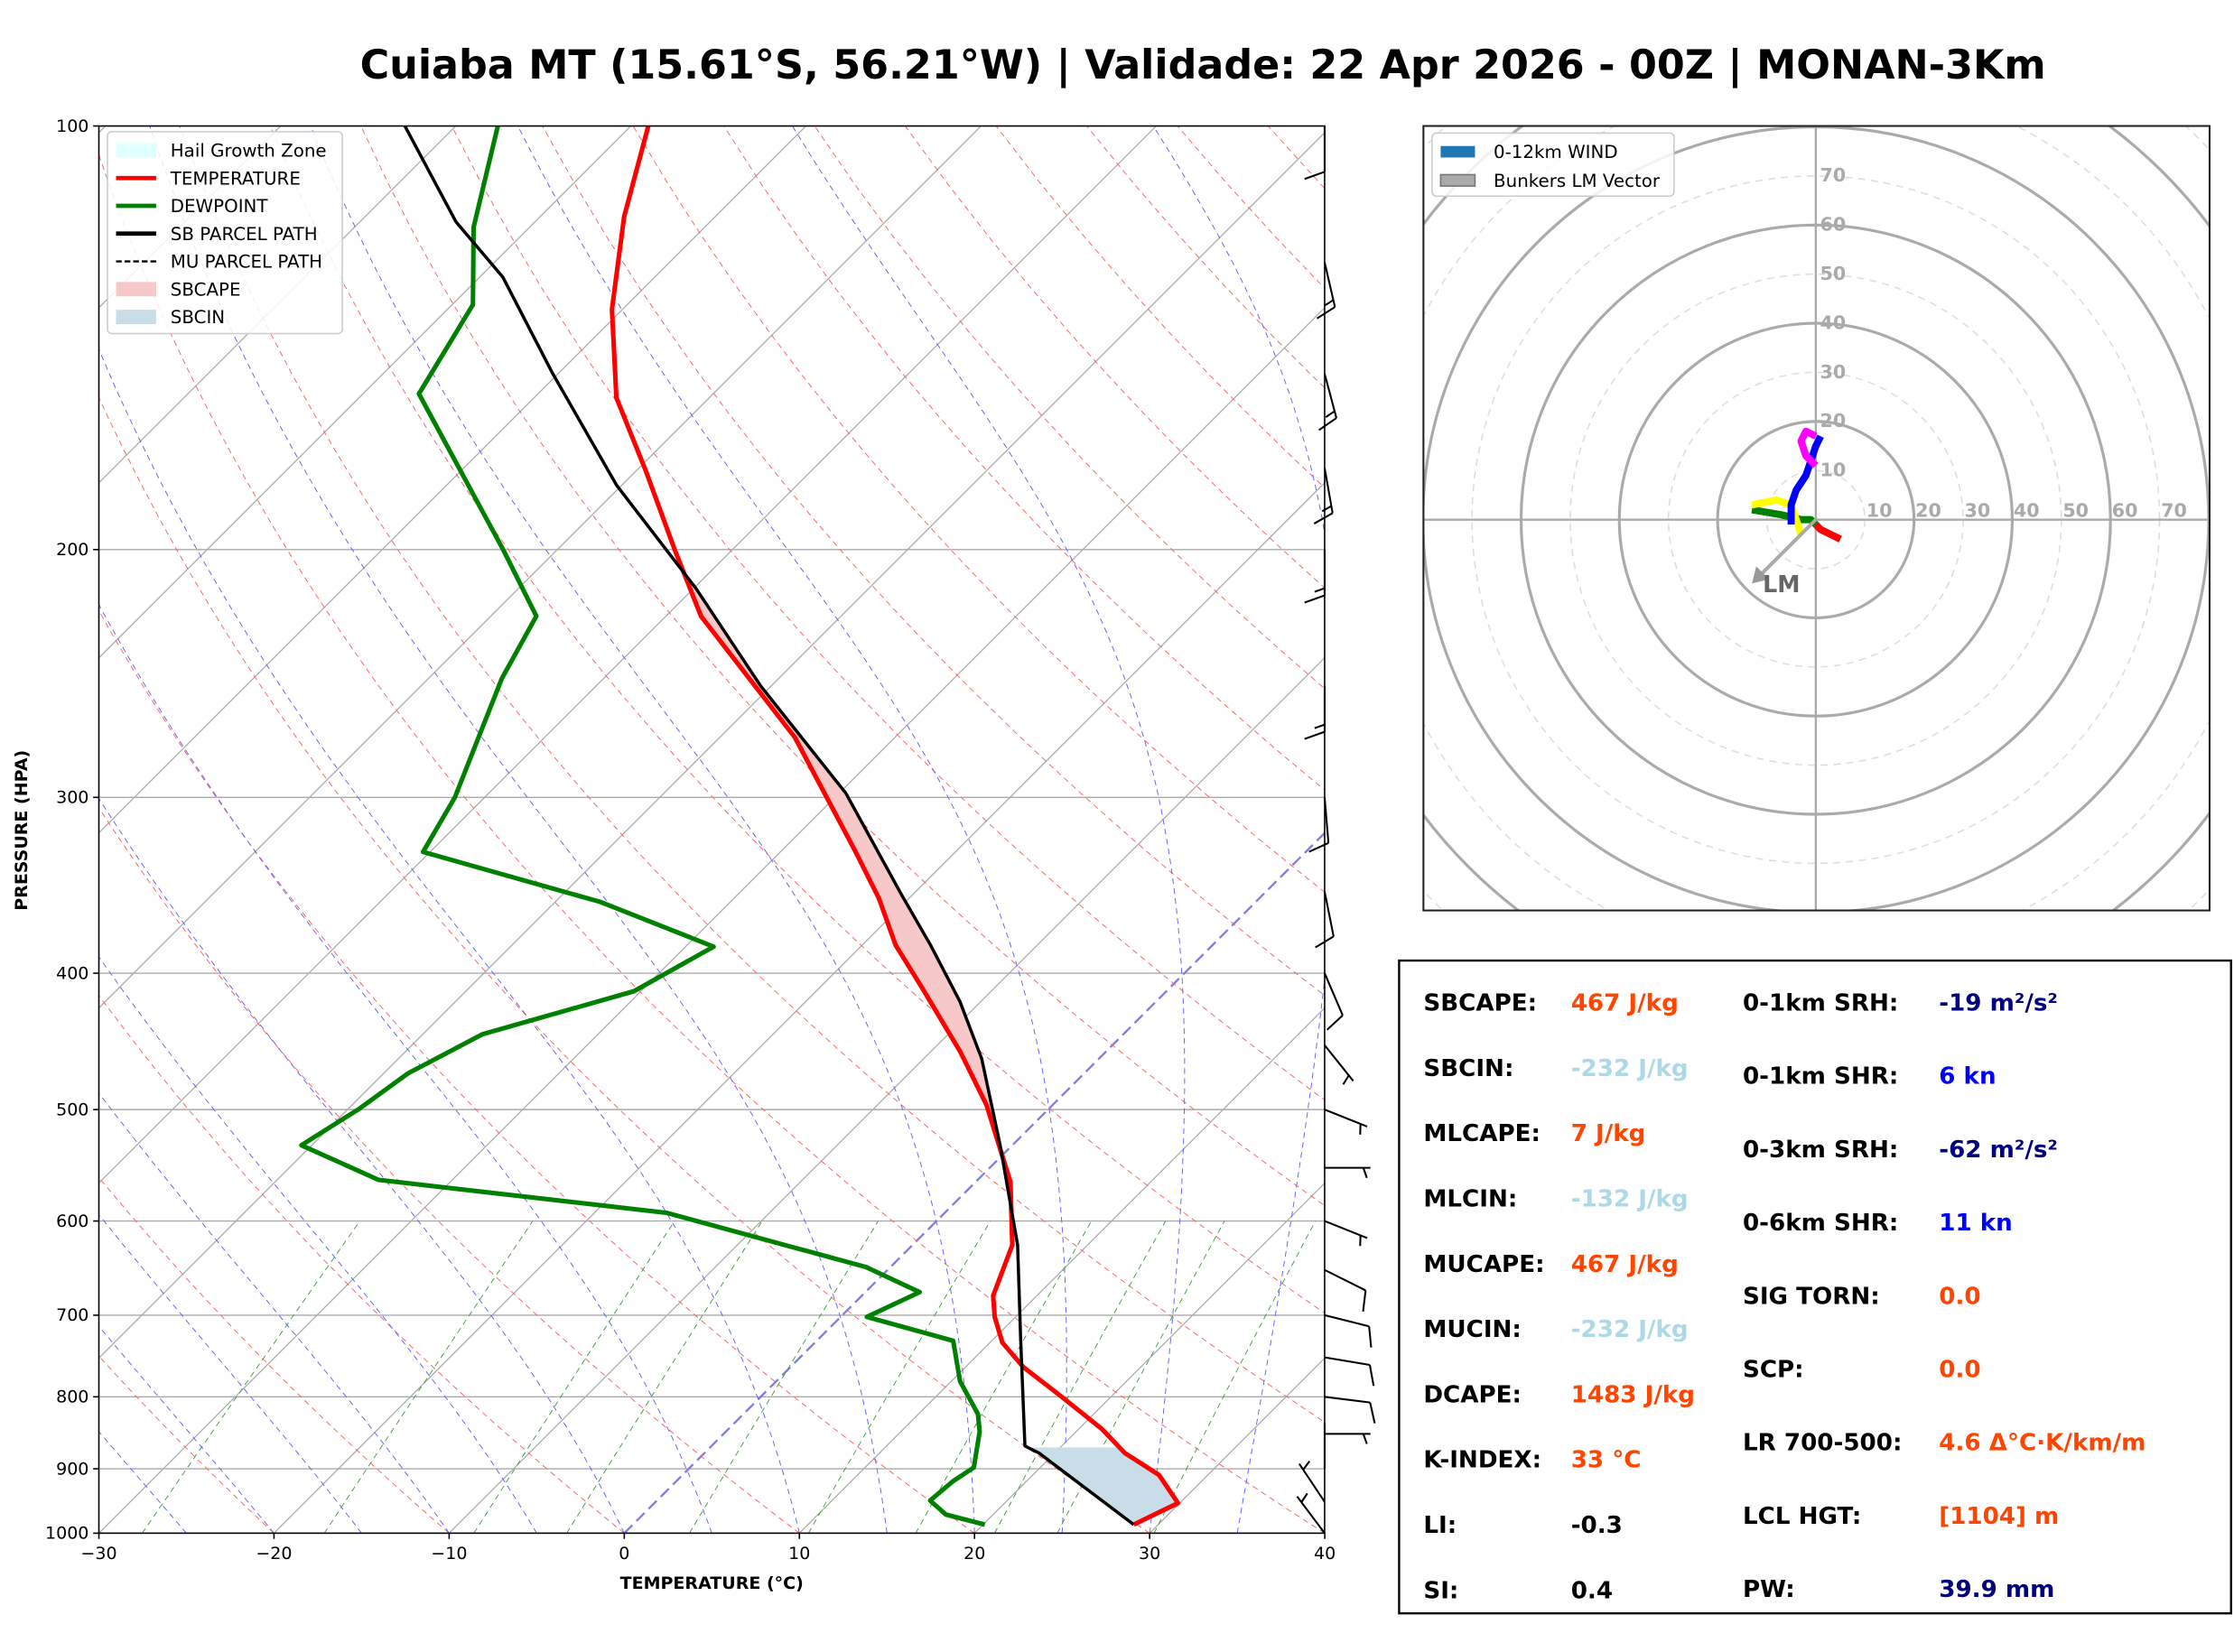 This screenshot has height=1652, width=2234. Describe the element at coordinates (236, 178) in the screenshot. I see `legend-label: TEMPERATURE` at that location.